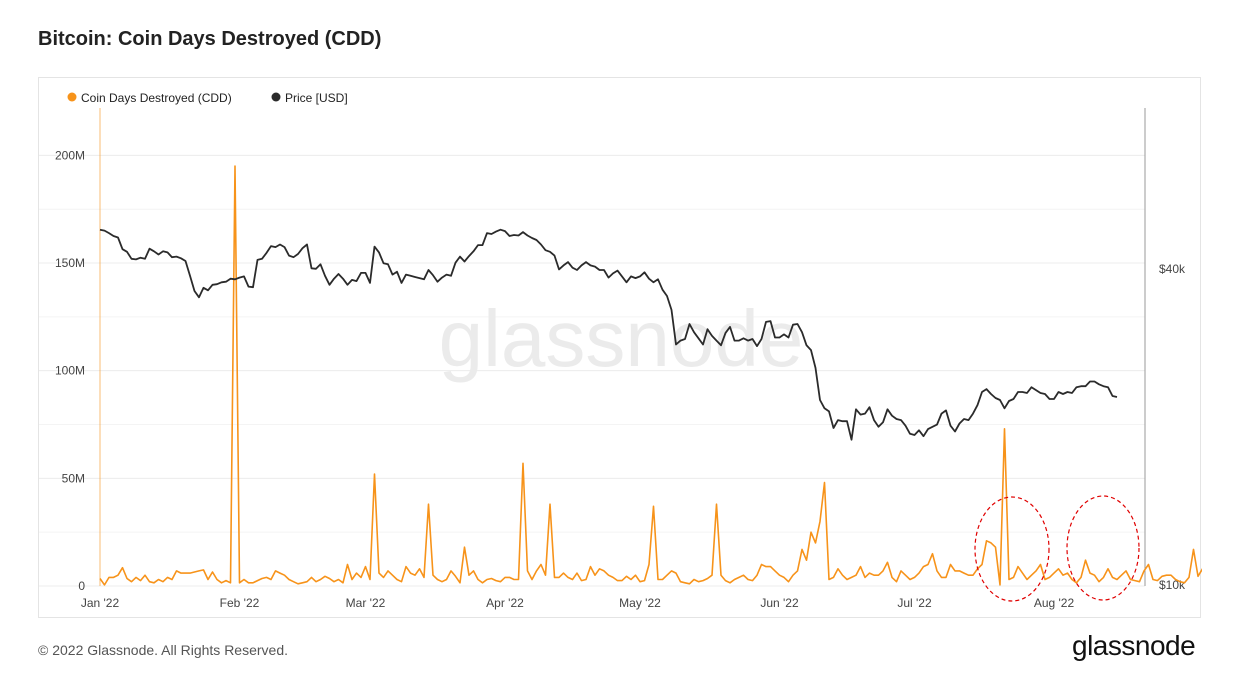 Image resolution: width=1247 pixels, height=684 pixels. I want to click on highlight-circle-july, so click(1012, 549).